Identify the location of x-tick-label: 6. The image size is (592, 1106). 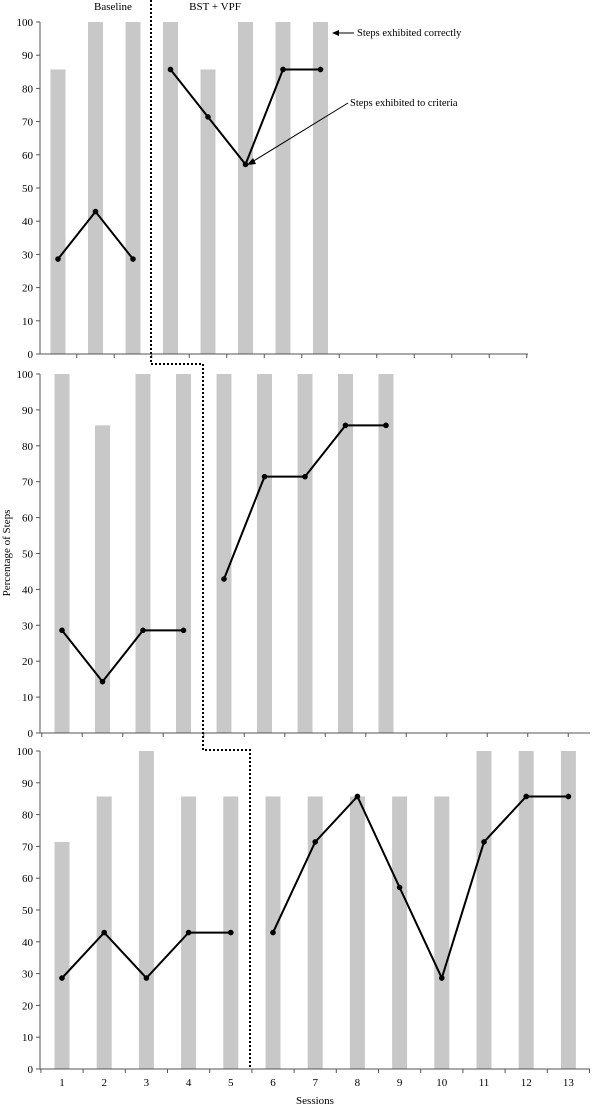
(273, 1083).